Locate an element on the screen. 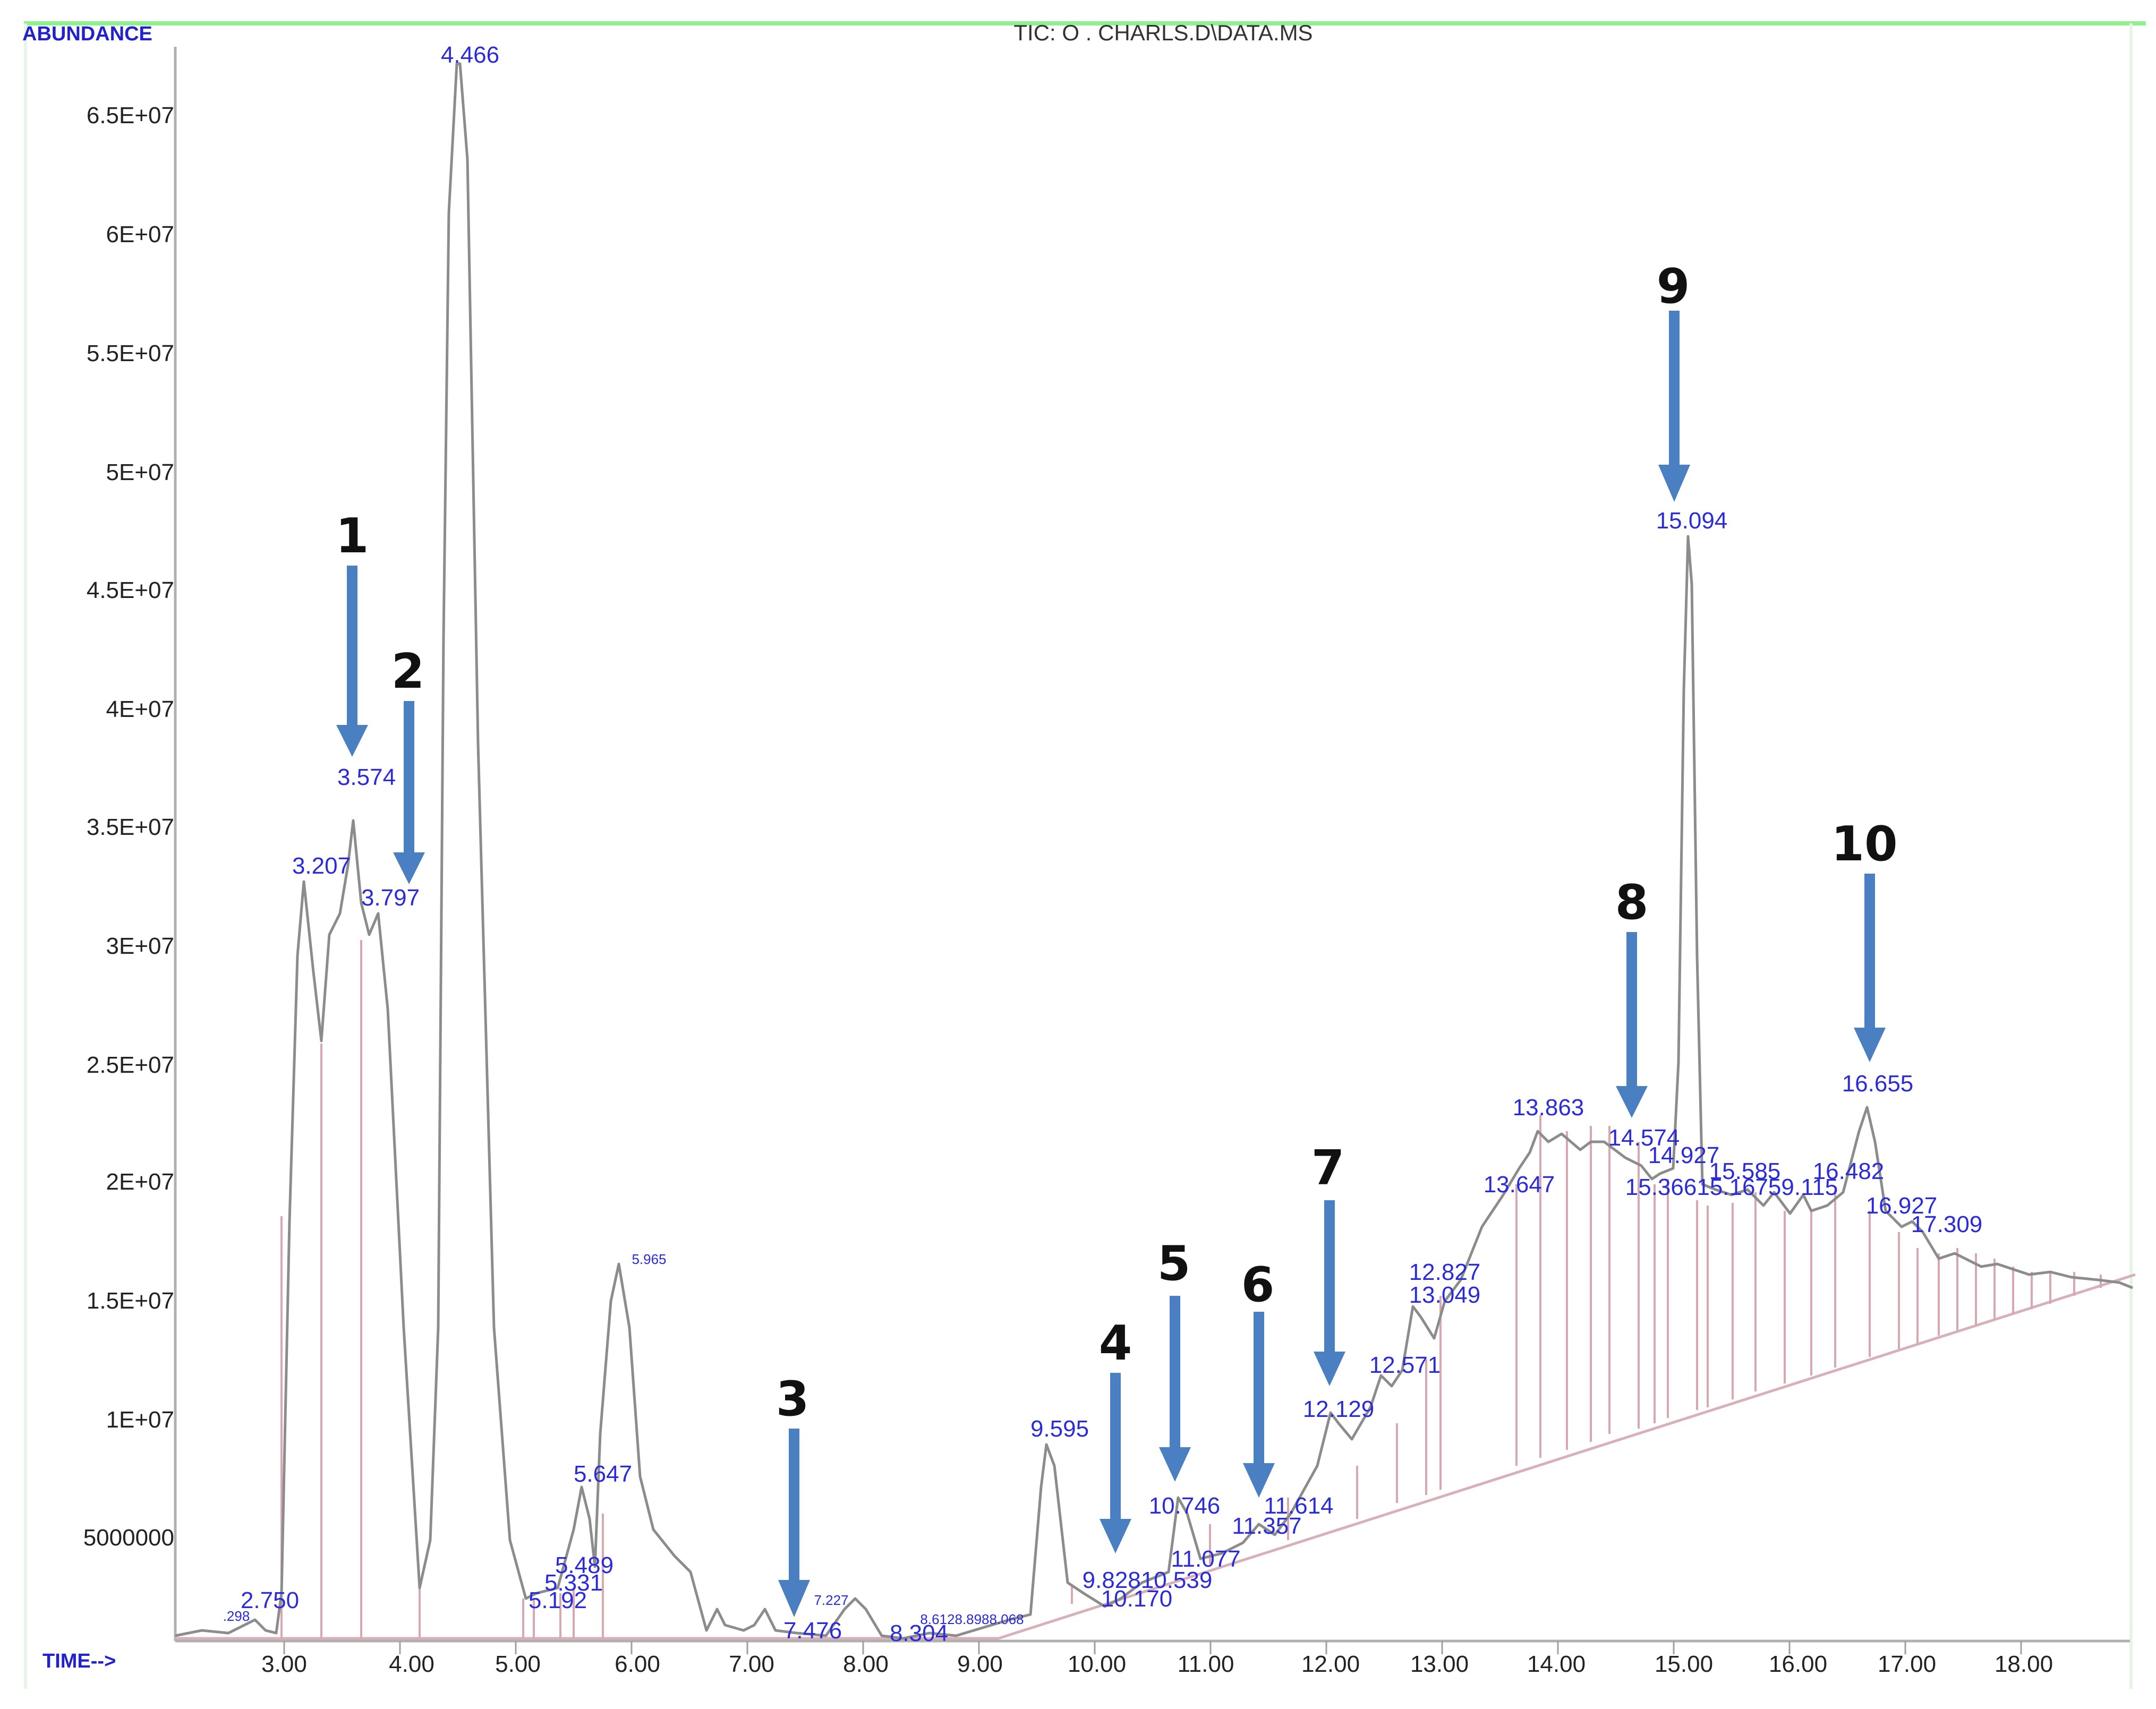 The height and width of the screenshot is (1709, 2156). annotation-10: 10 is located at coordinates (1864, 844).